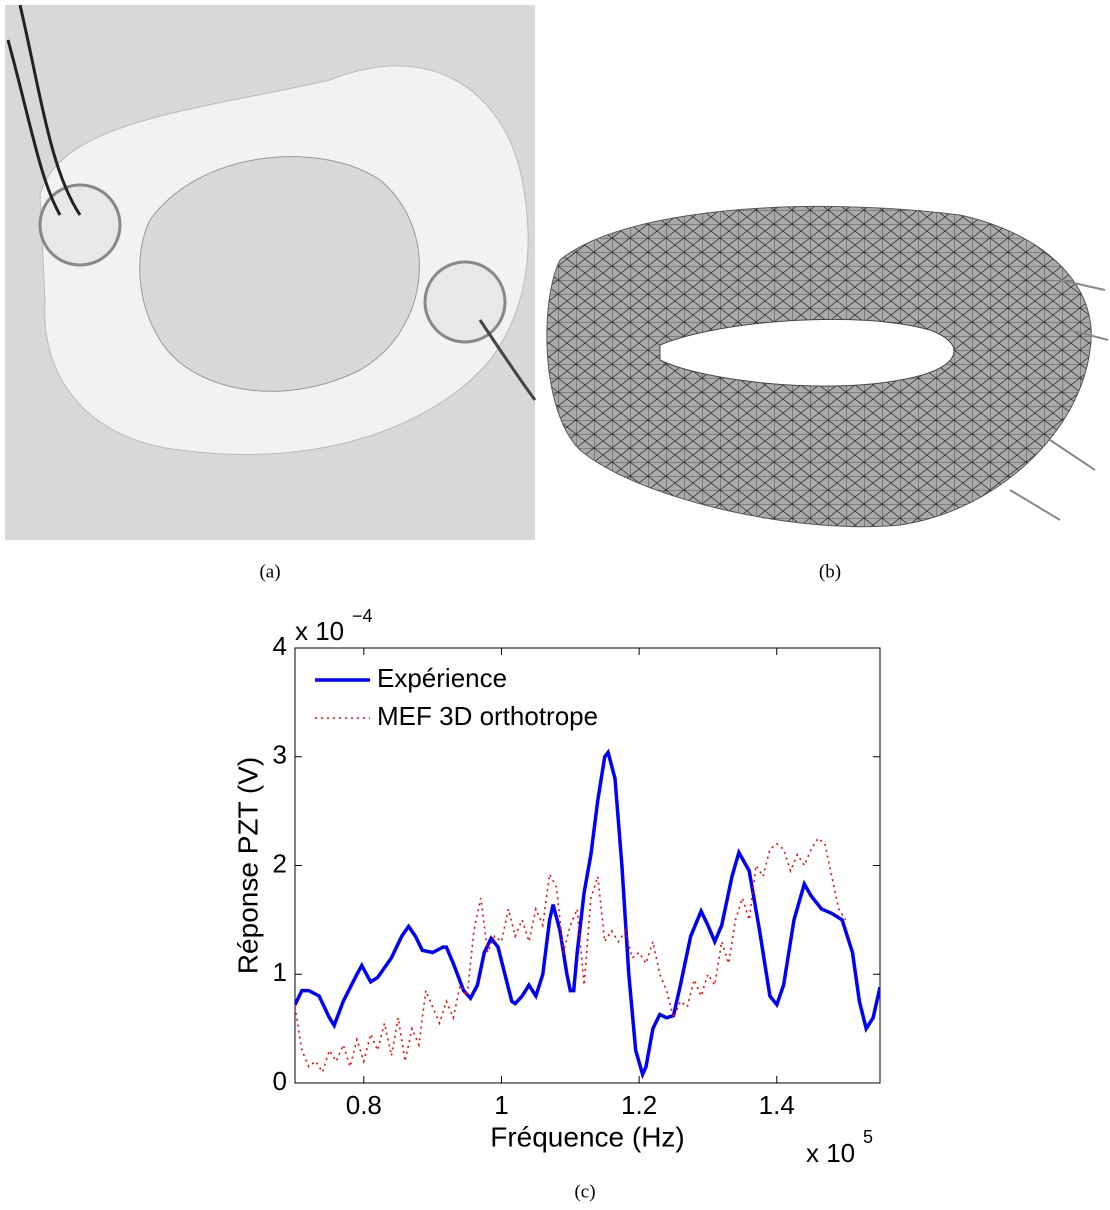 The height and width of the screenshot is (1210, 1110). What do you see at coordinates (487, 716) in the screenshot?
I see `legend-label: MEF 3D orthotrope` at bounding box center [487, 716].